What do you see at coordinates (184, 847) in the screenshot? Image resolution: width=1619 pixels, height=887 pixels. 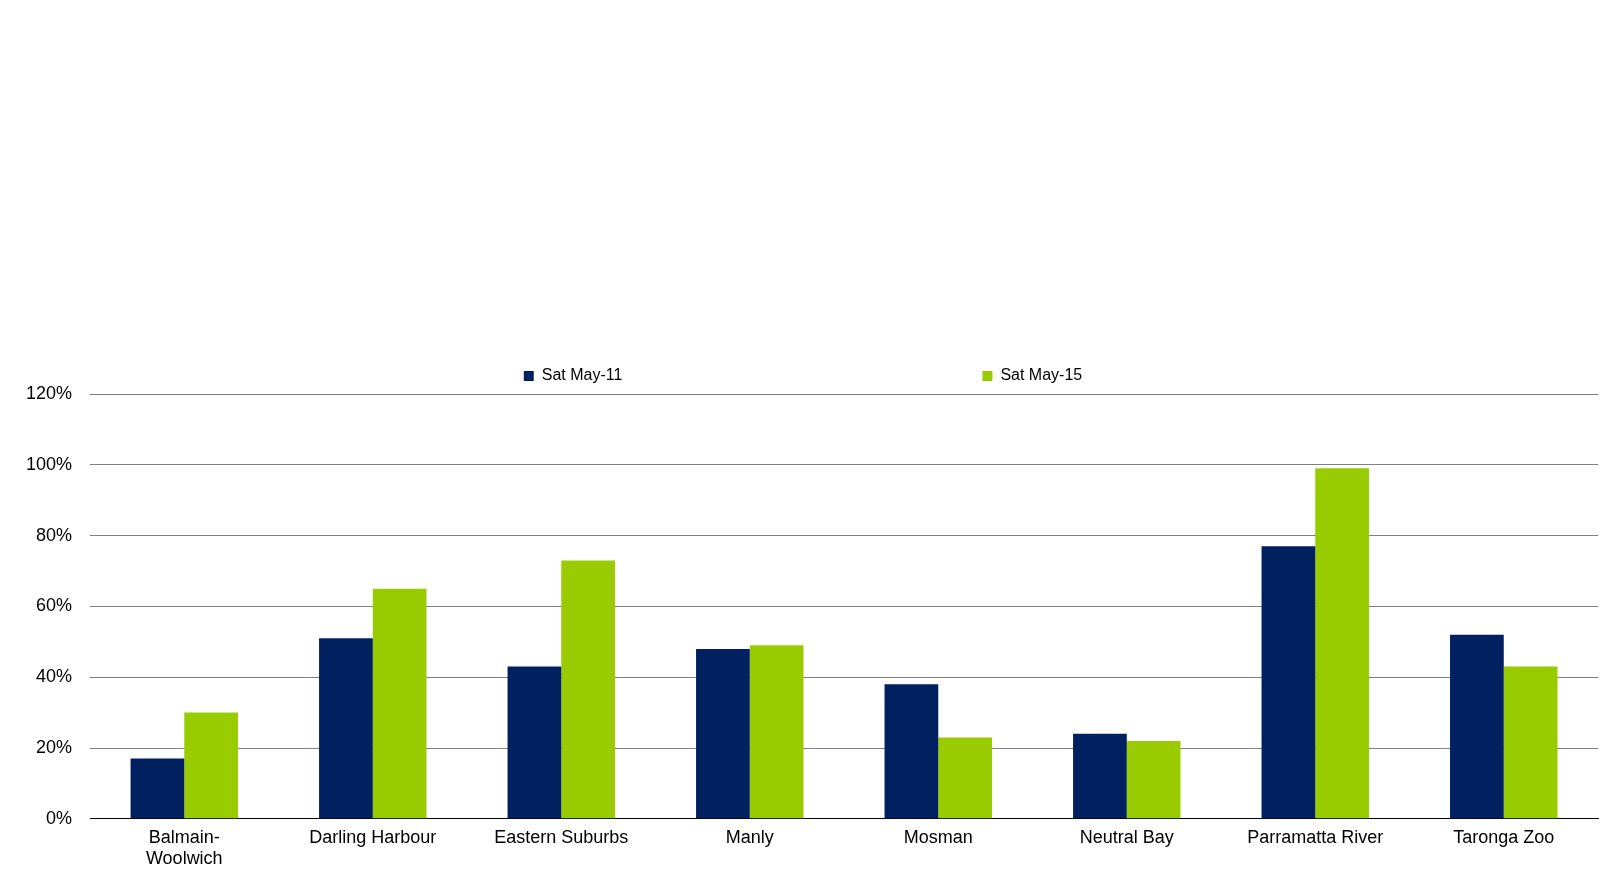 I see `x-tick-label: Balmain-Woolwich` at bounding box center [184, 847].